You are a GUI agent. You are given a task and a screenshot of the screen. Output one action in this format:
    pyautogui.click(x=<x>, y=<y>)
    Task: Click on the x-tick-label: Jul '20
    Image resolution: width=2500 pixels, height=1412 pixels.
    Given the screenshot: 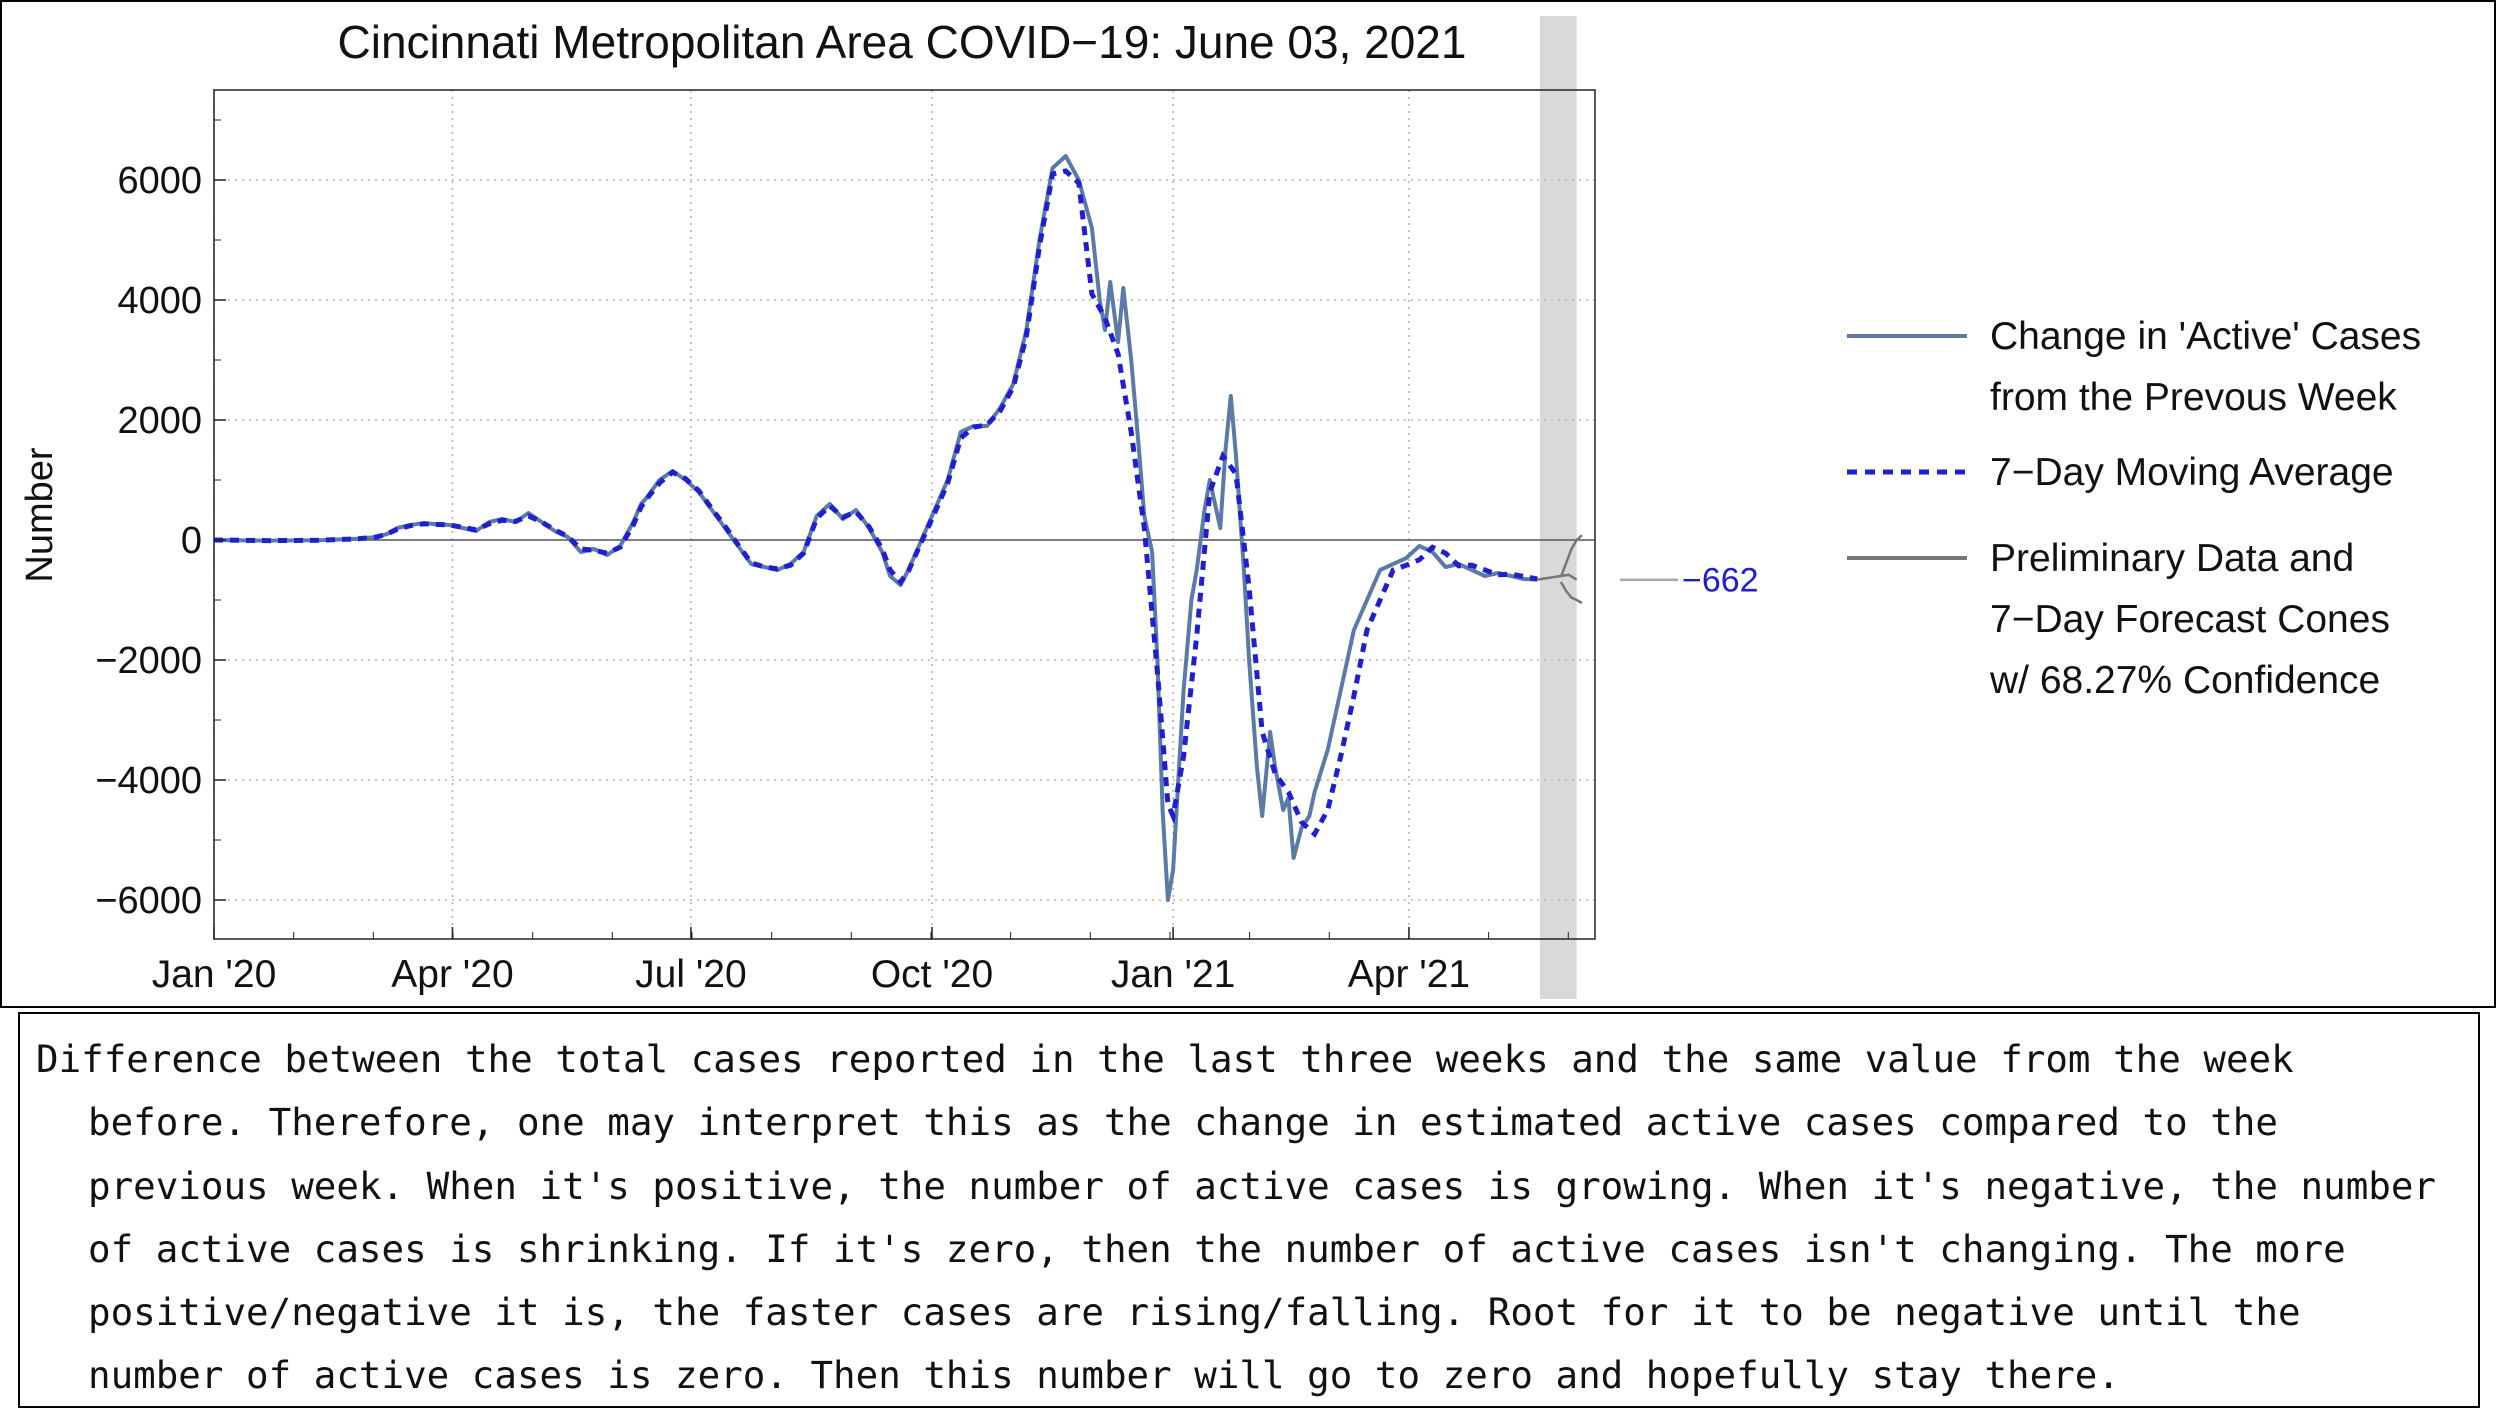 What is the action you would take?
    pyautogui.click(x=691, y=974)
    